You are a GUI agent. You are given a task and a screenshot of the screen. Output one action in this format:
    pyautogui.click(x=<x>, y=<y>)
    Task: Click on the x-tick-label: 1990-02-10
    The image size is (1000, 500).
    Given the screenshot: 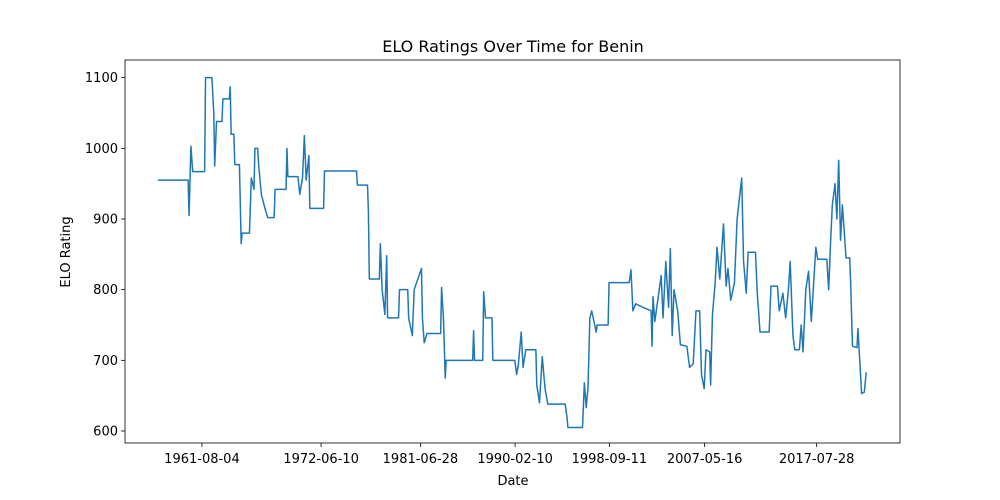 What is the action you would take?
    pyautogui.click(x=515, y=459)
    